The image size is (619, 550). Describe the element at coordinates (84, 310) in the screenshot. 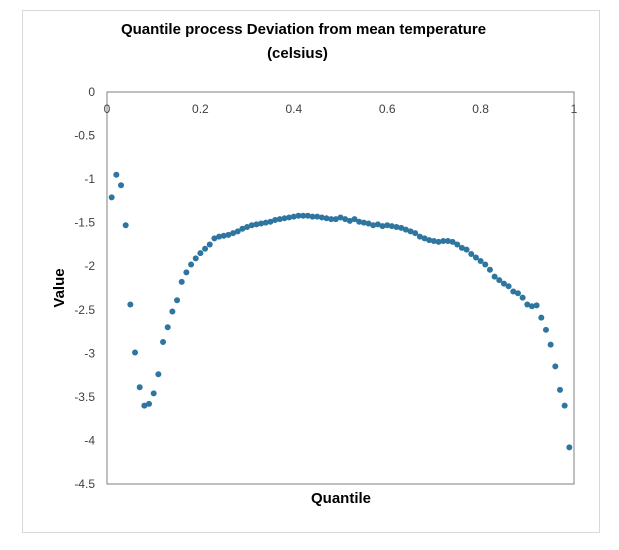

I see `y-tick-label: -2.5` at that location.